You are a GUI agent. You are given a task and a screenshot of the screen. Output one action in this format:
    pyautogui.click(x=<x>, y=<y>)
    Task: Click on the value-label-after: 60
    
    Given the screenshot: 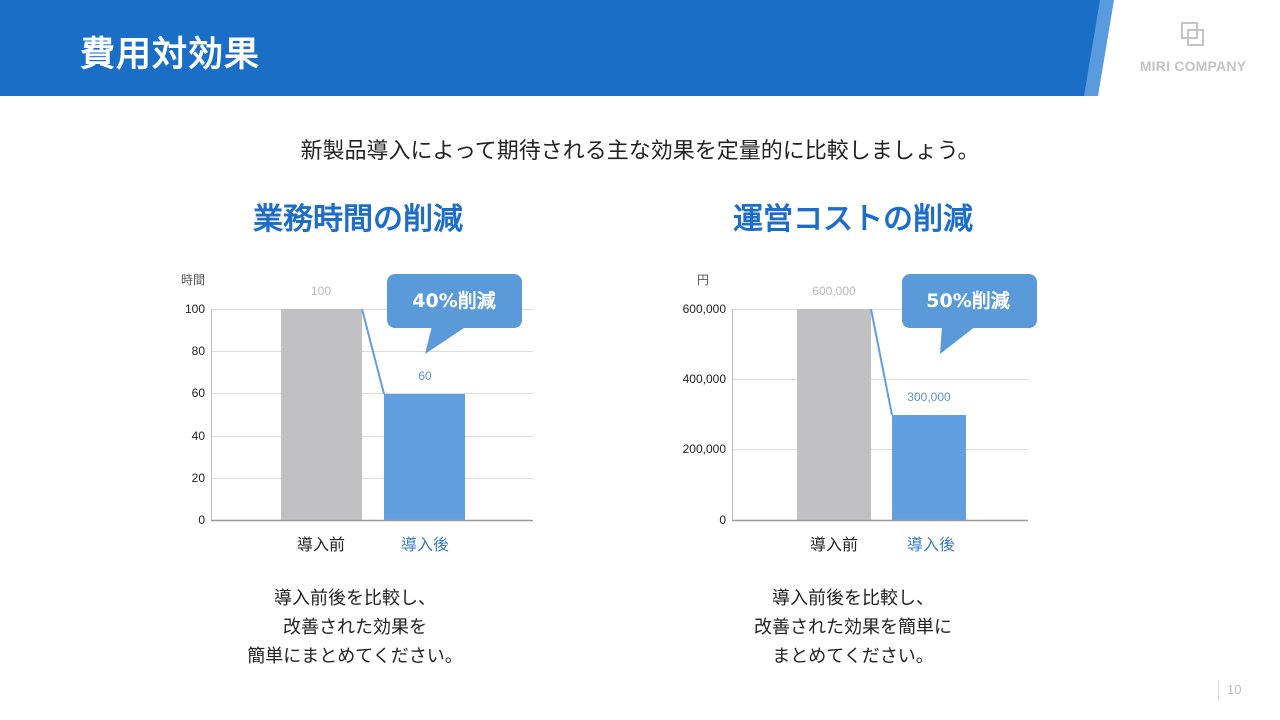 What is the action you would take?
    pyautogui.click(x=425, y=376)
    